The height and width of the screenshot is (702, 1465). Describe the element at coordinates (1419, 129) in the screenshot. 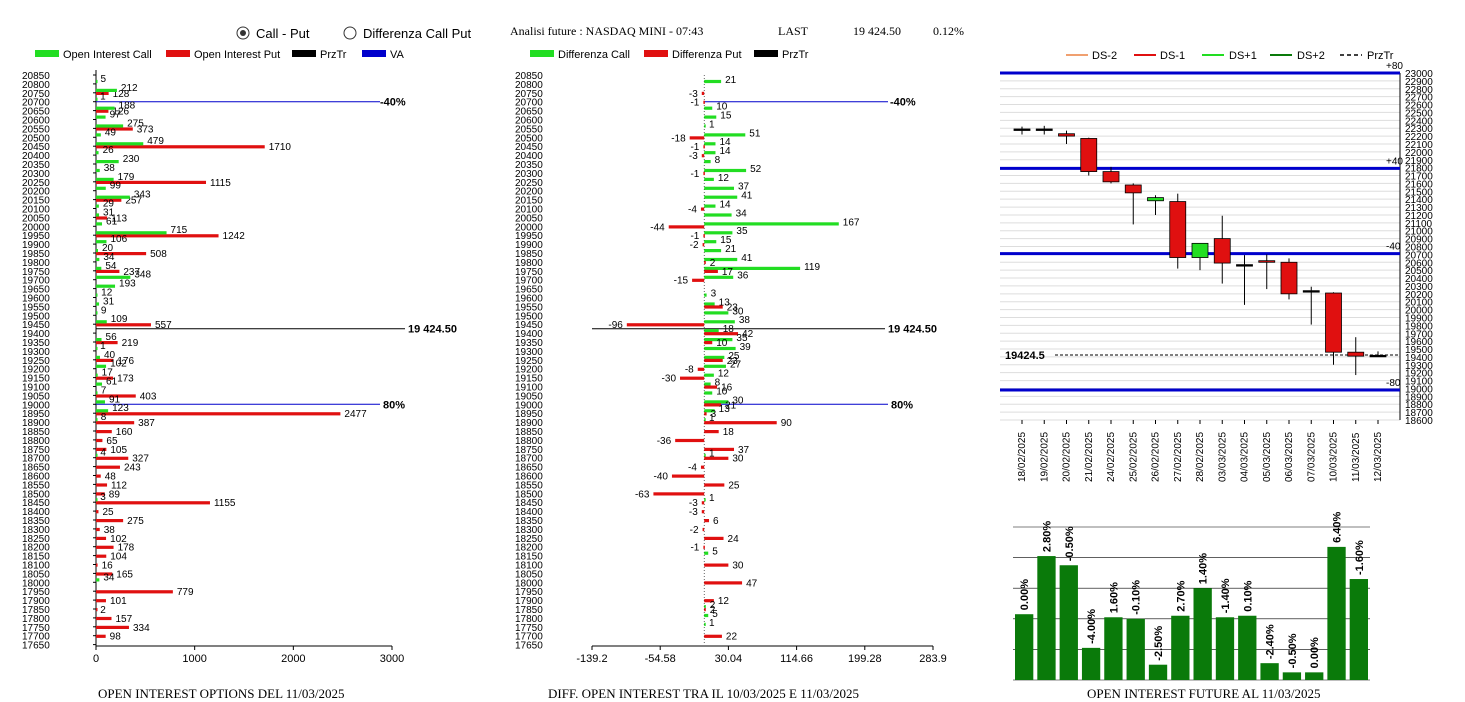

I see `panel3-ytick-label: 22300` at that location.